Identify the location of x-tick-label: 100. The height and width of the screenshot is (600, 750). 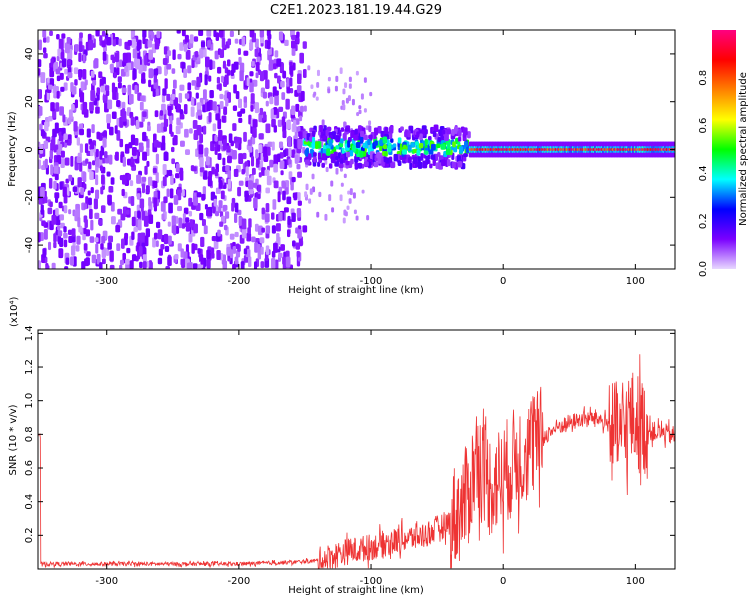
(635, 281).